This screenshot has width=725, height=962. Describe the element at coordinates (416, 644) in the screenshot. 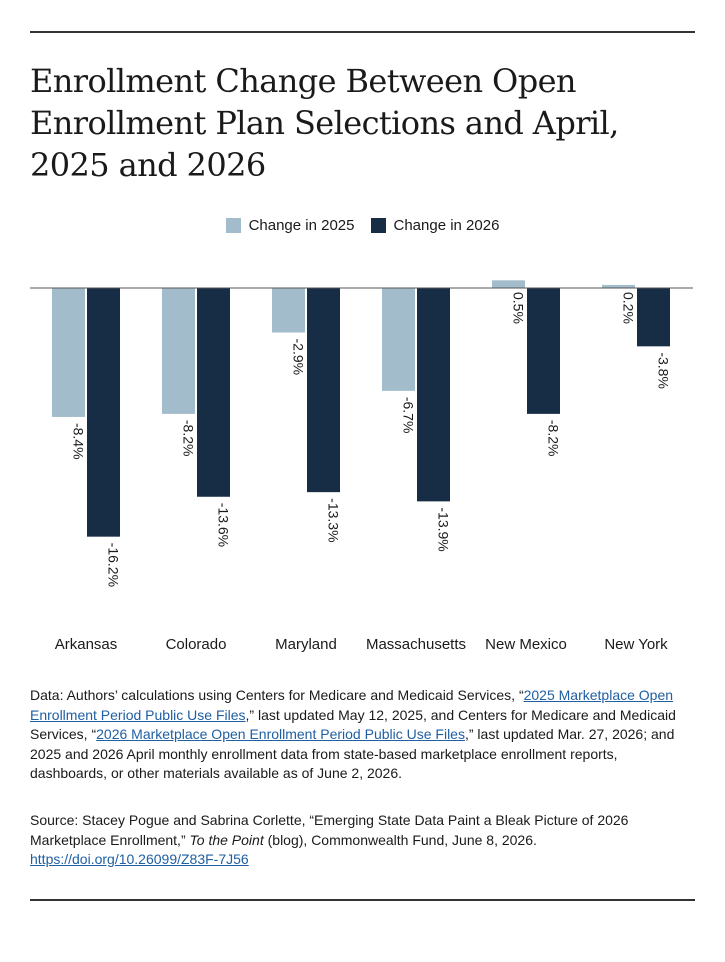

I see `category-label-massachusetts: Massachusetts` at that location.